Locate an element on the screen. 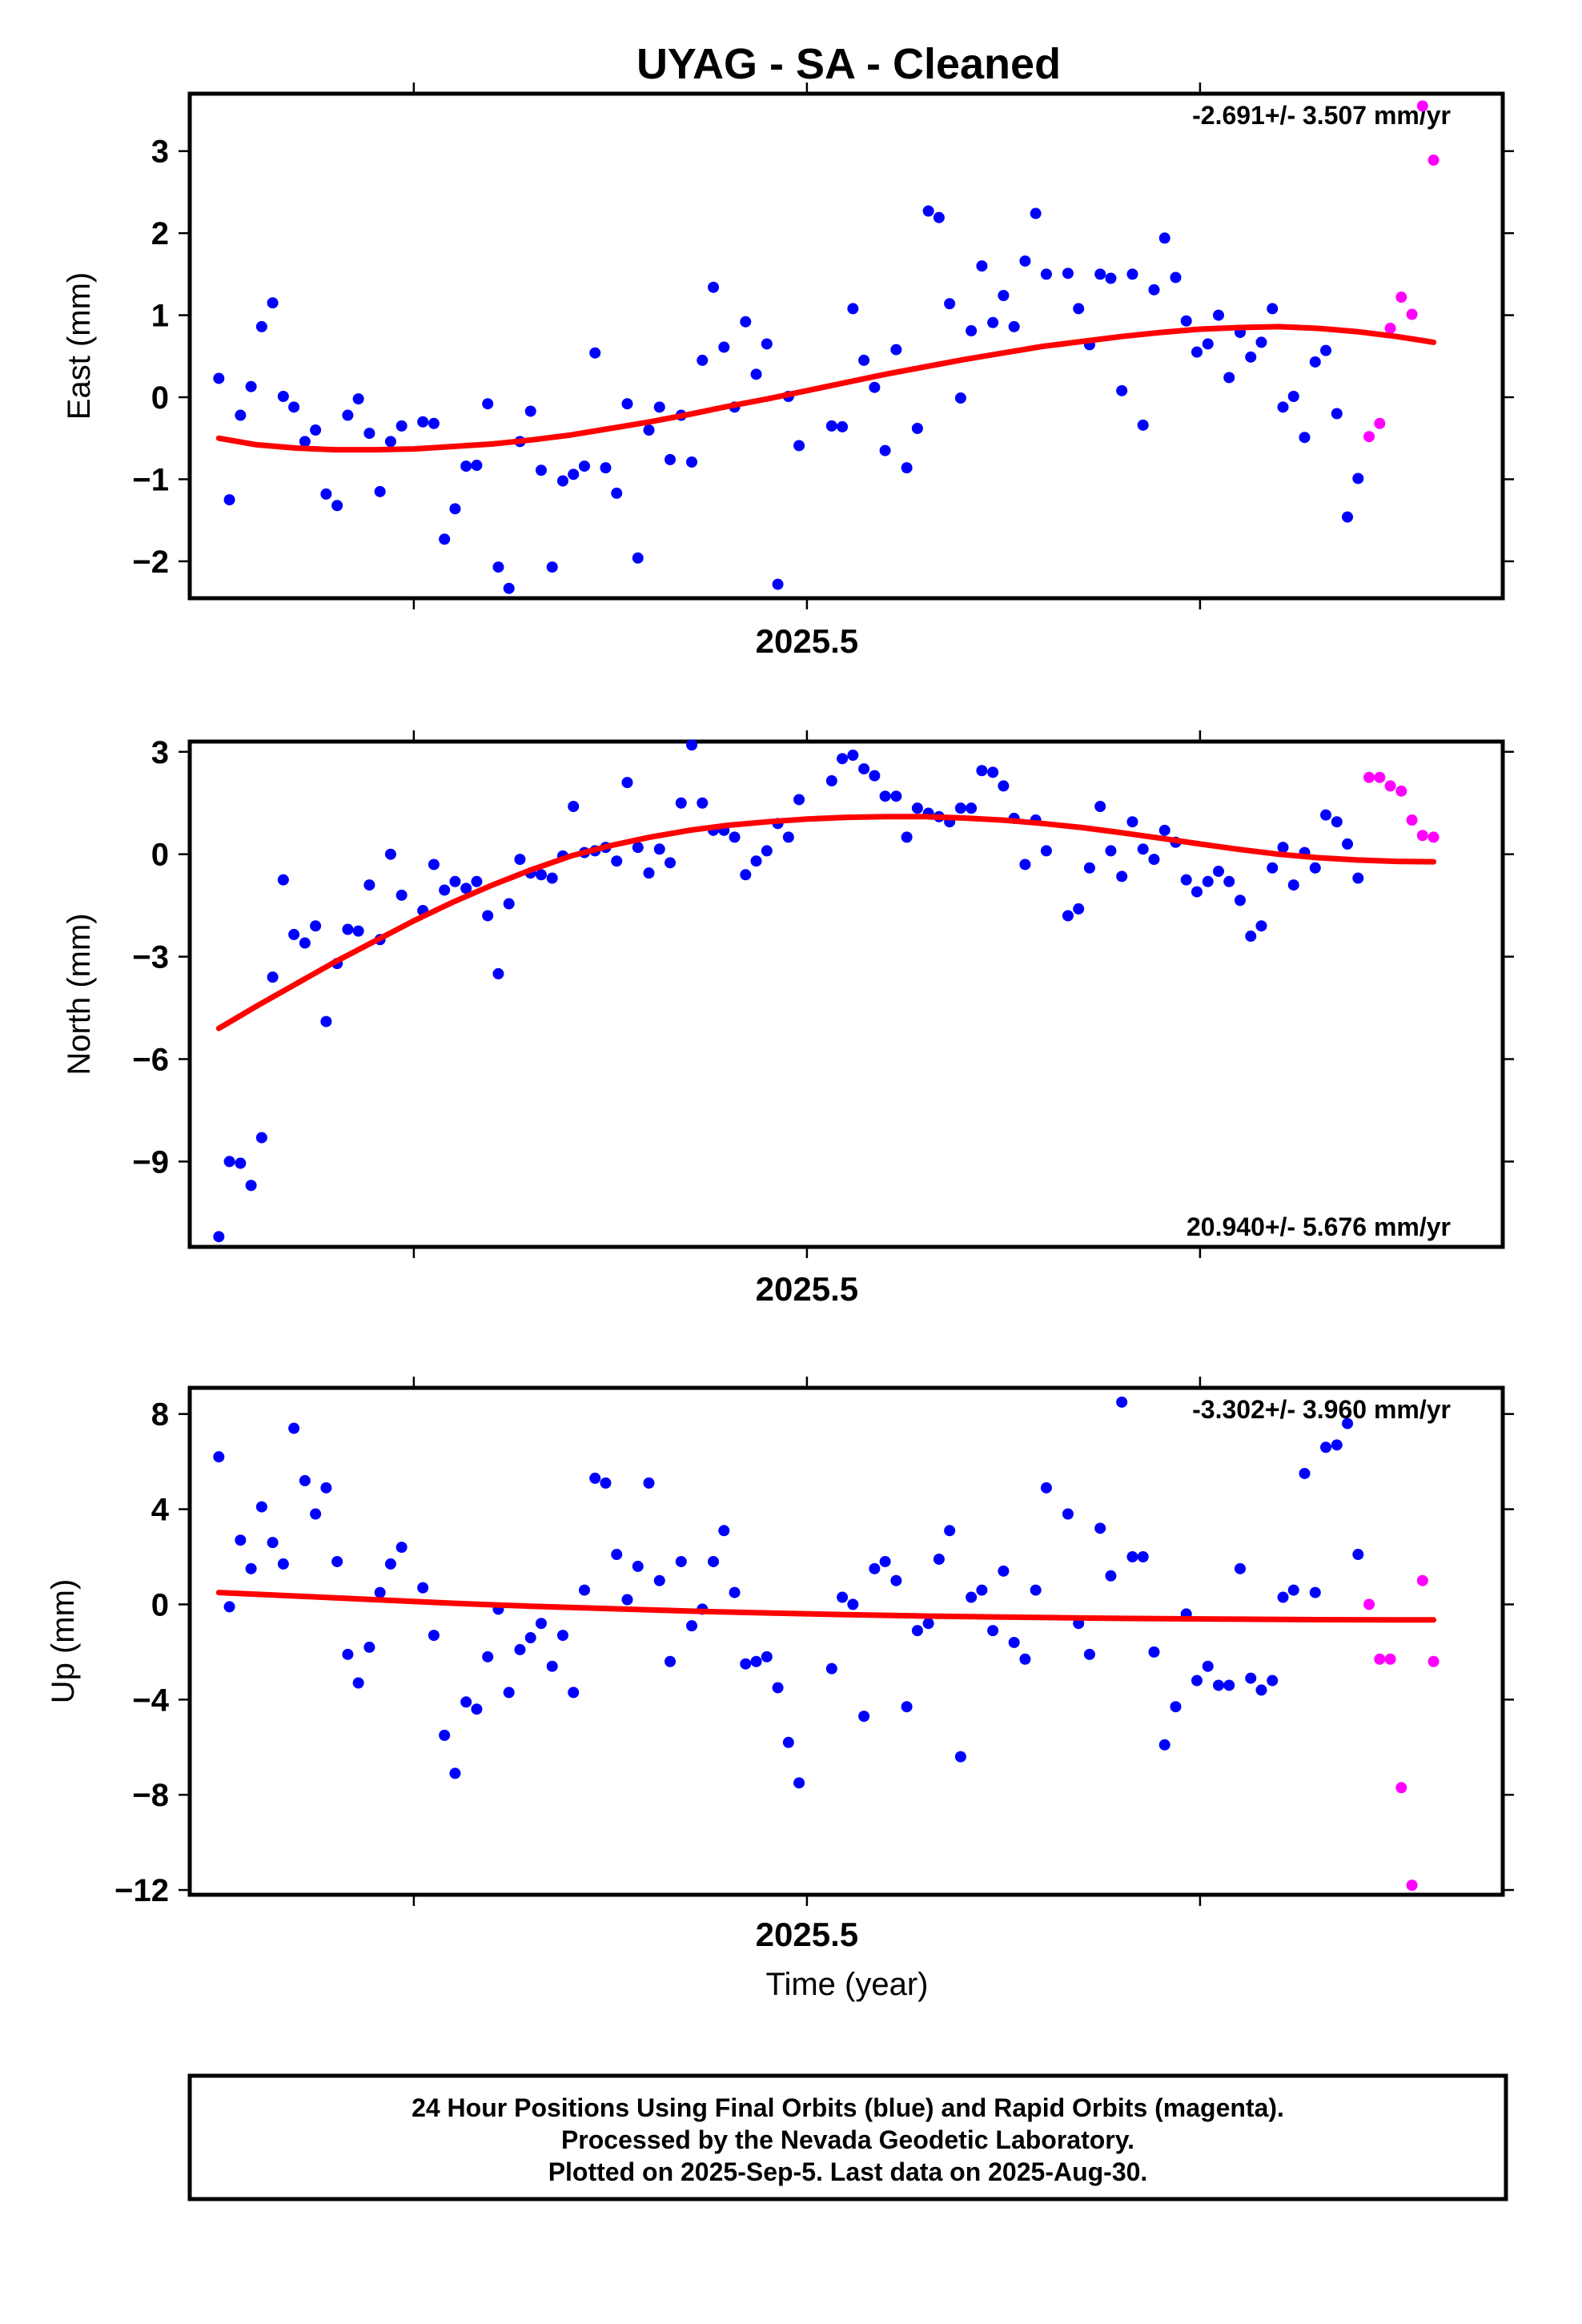 The width and height of the screenshot is (1582, 2324). y-tick-label: 3 is located at coordinates (160, 152).